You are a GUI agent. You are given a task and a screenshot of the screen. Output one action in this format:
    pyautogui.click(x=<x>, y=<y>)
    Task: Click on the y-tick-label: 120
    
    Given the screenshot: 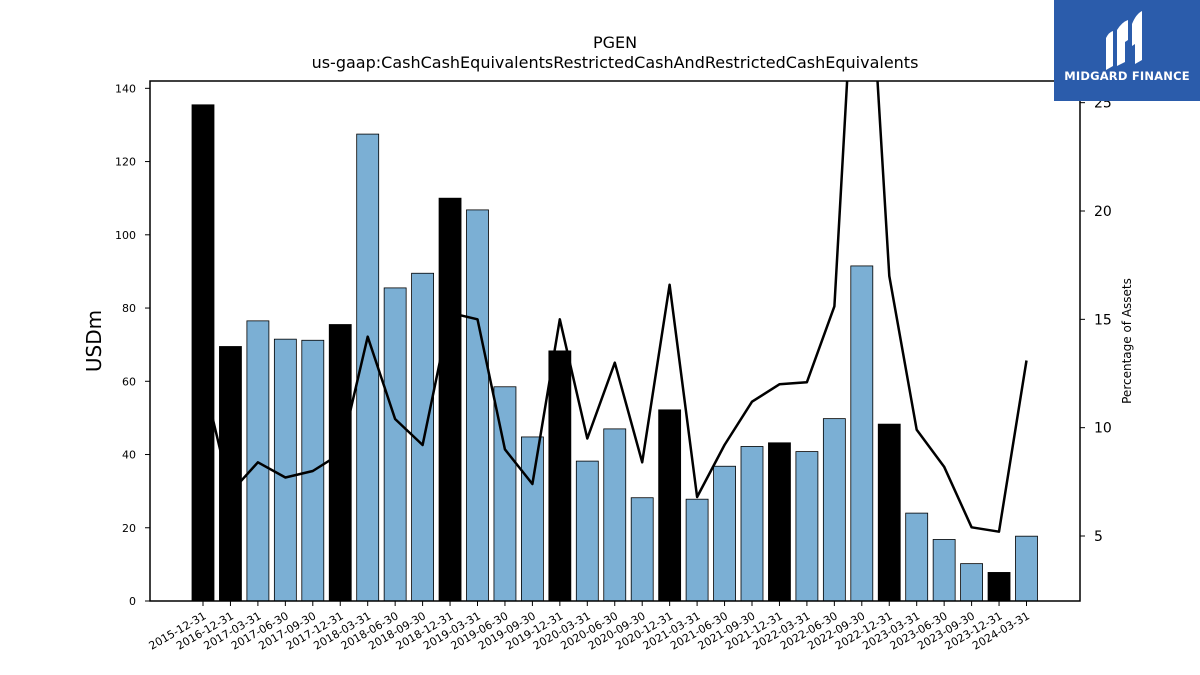 What is the action you would take?
    pyautogui.click(x=125, y=162)
    